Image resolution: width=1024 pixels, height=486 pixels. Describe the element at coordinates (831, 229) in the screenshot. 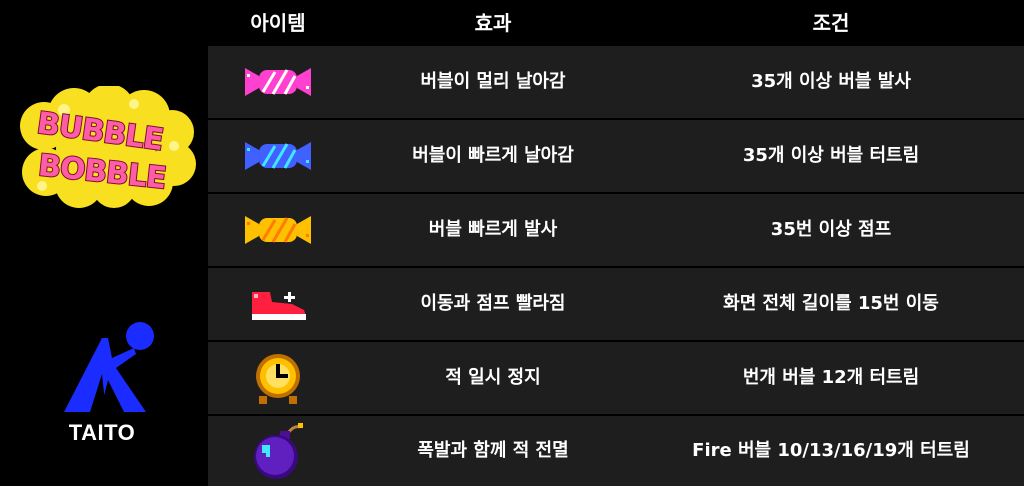

I see `condition-text: 35번 이상 점프` at that location.